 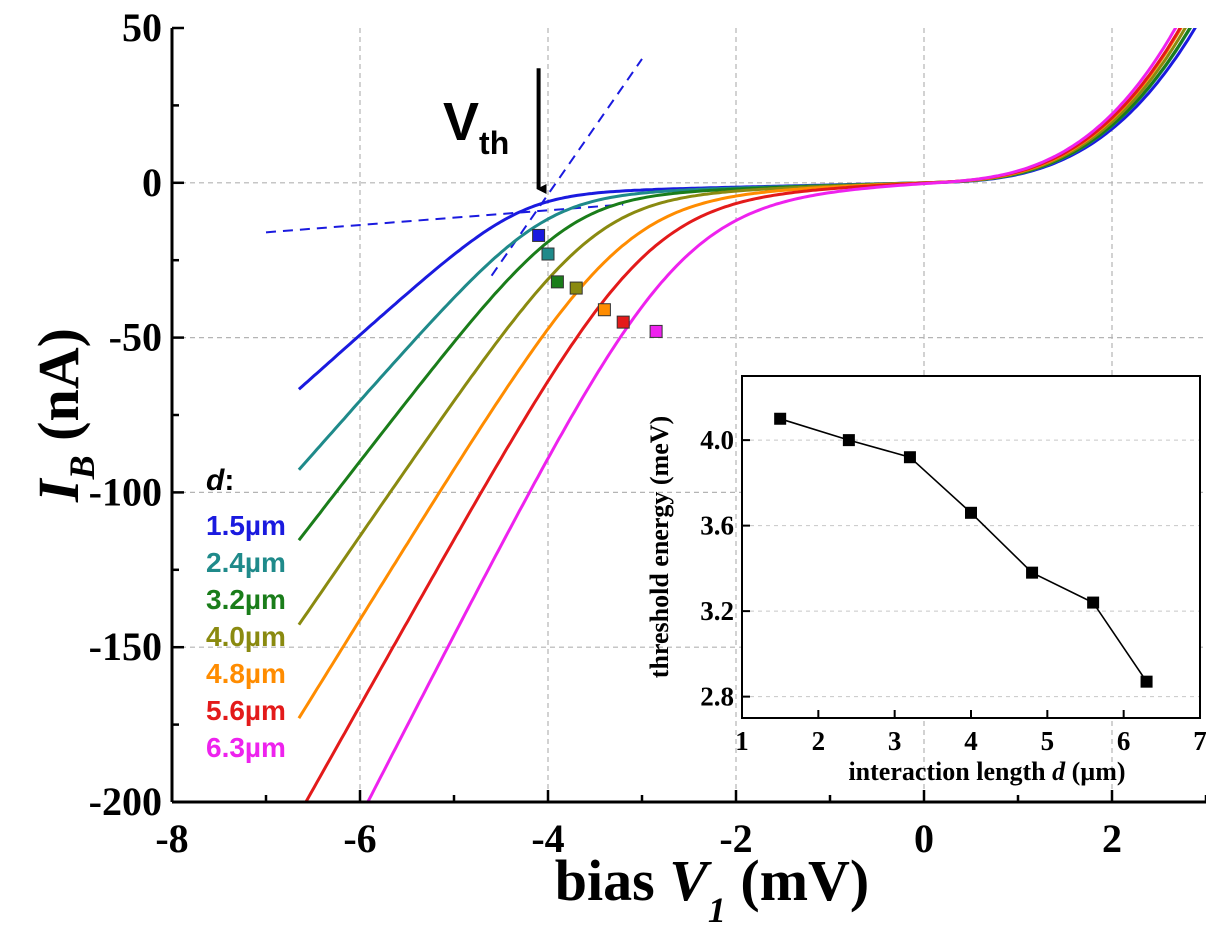 I want to click on legend-entry-2: 3.2µm, so click(x=246, y=599).